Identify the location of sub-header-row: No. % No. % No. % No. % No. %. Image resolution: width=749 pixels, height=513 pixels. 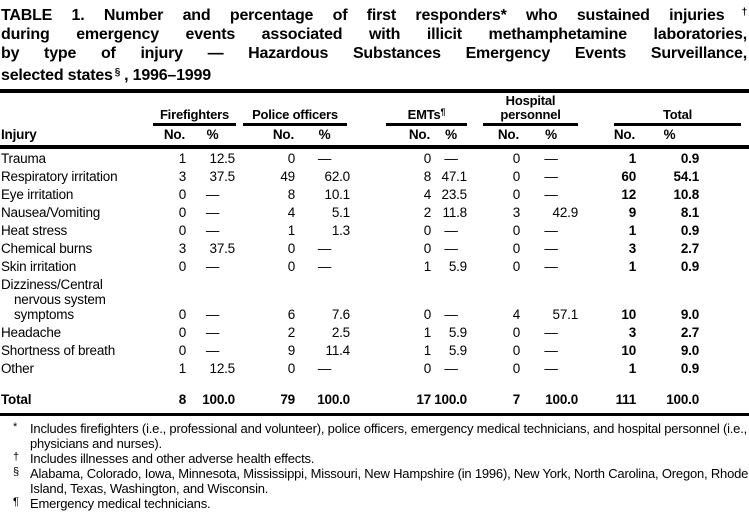
(374, 138).